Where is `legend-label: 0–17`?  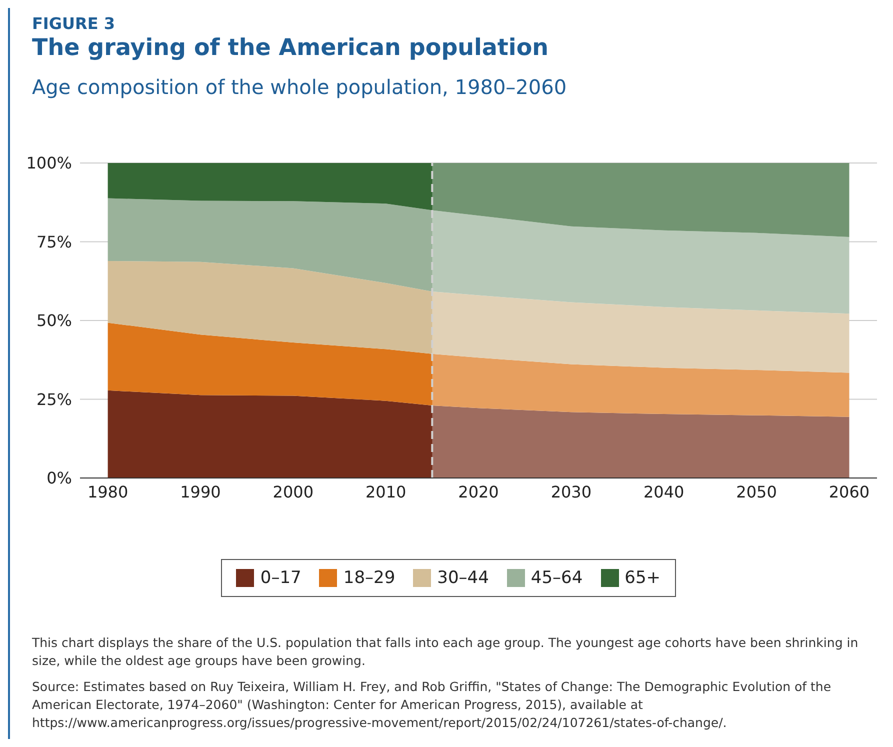
legend-label: 0–17 is located at coordinates (281, 578).